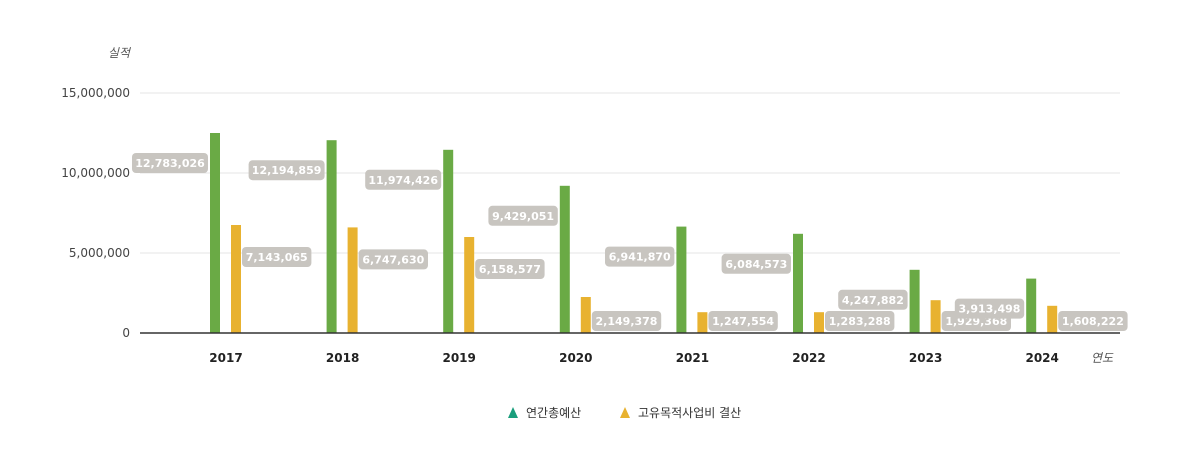 The height and width of the screenshot is (460, 1200). What do you see at coordinates (95, 173) in the screenshot?
I see `y-tick-label: 10,000,000` at bounding box center [95, 173].